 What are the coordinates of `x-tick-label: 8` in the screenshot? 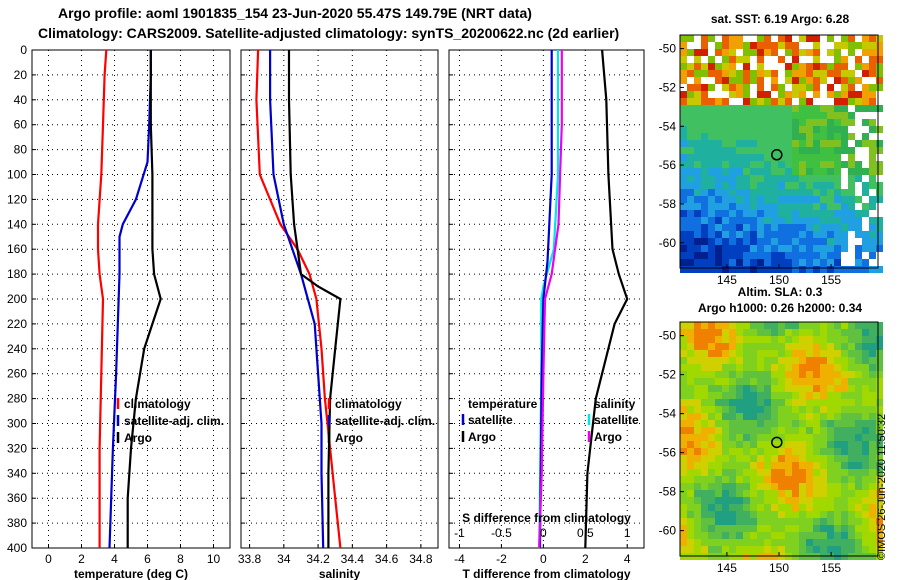 It's located at (180, 559).